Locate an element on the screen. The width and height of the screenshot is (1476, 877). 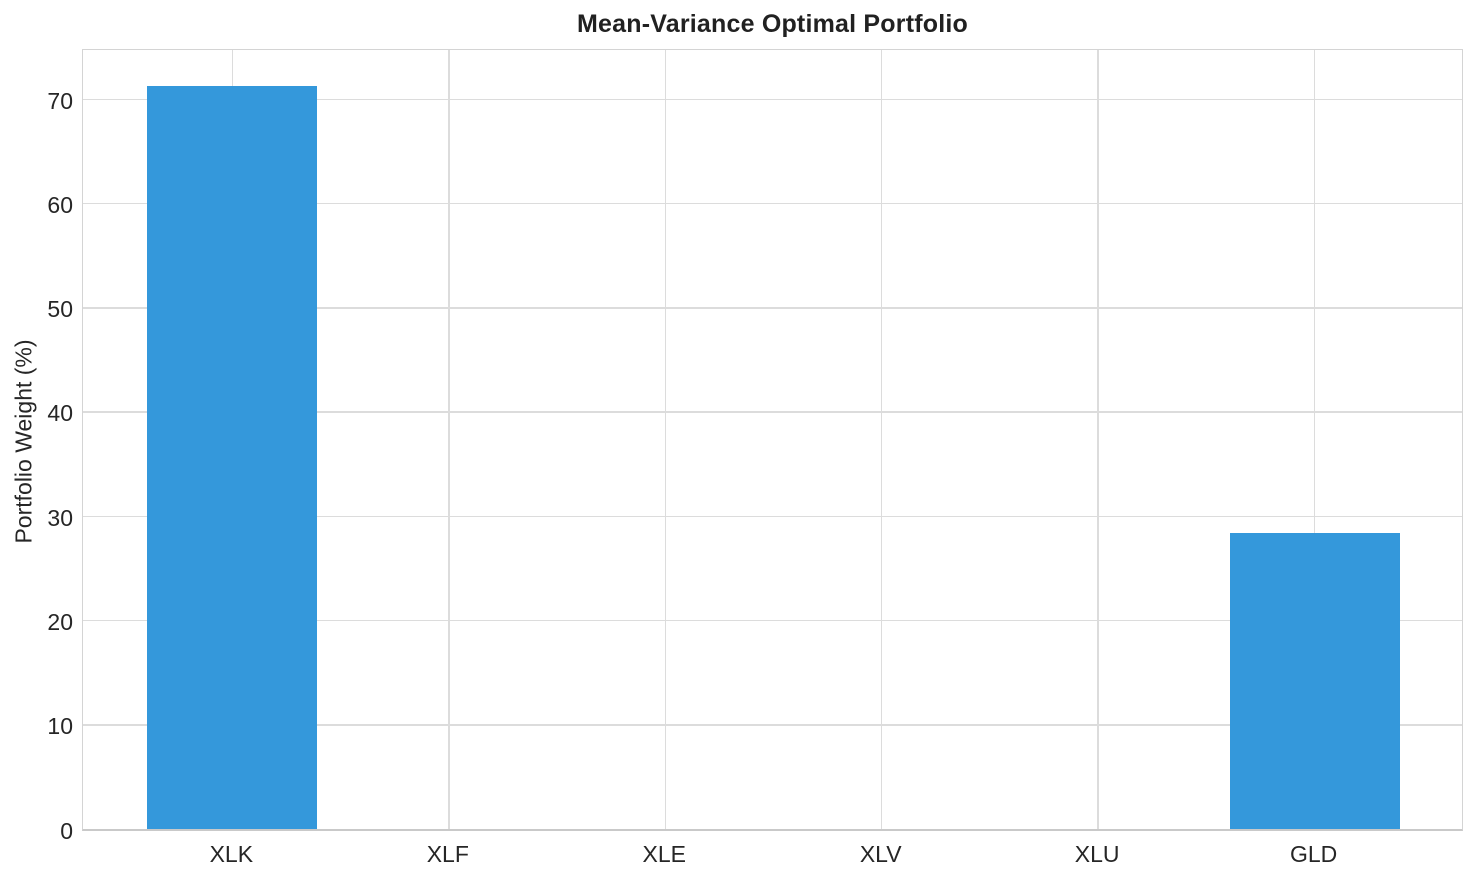
y-tick-label: 50 is located at coordinates (60, 309).